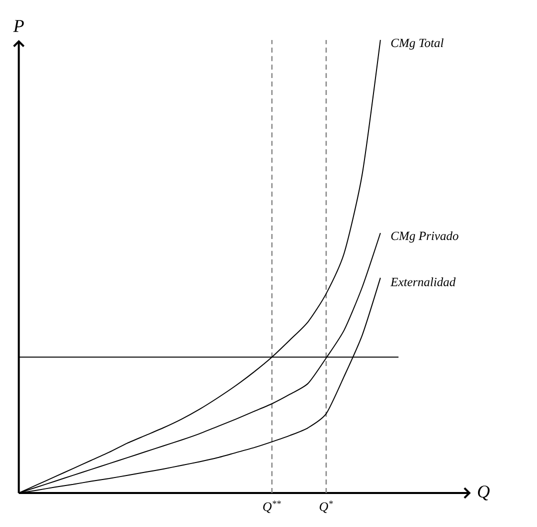 This screenshot has height=527, width=537. Describe the element at coordinates (18, 26) in the screenshot. I see `y-axis-title: P` at that location.